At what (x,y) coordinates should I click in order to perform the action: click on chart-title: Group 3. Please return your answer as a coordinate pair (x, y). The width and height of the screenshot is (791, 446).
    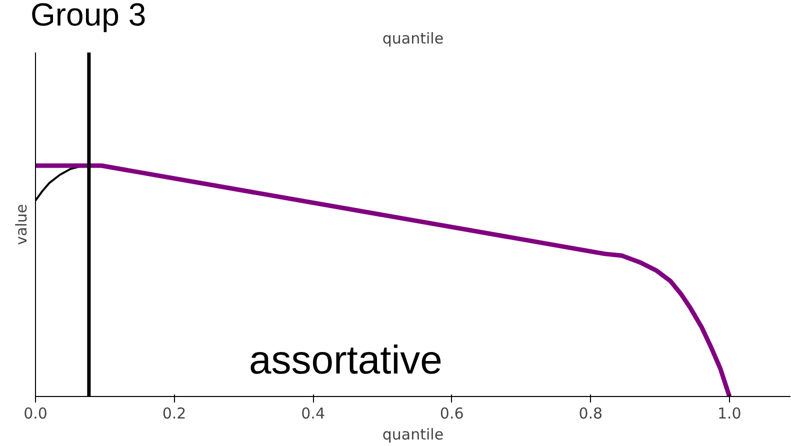
    Looking at the image, I should click on (88, 16).